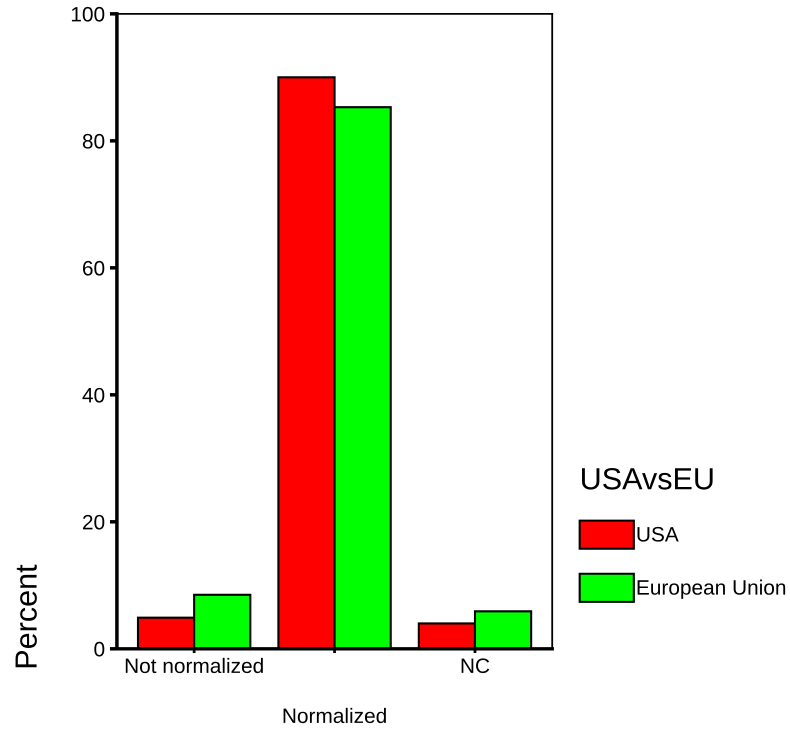 The width and height of the screenshot is (790, 729). I want to click on legend-label: European Union, so click(712, 589).